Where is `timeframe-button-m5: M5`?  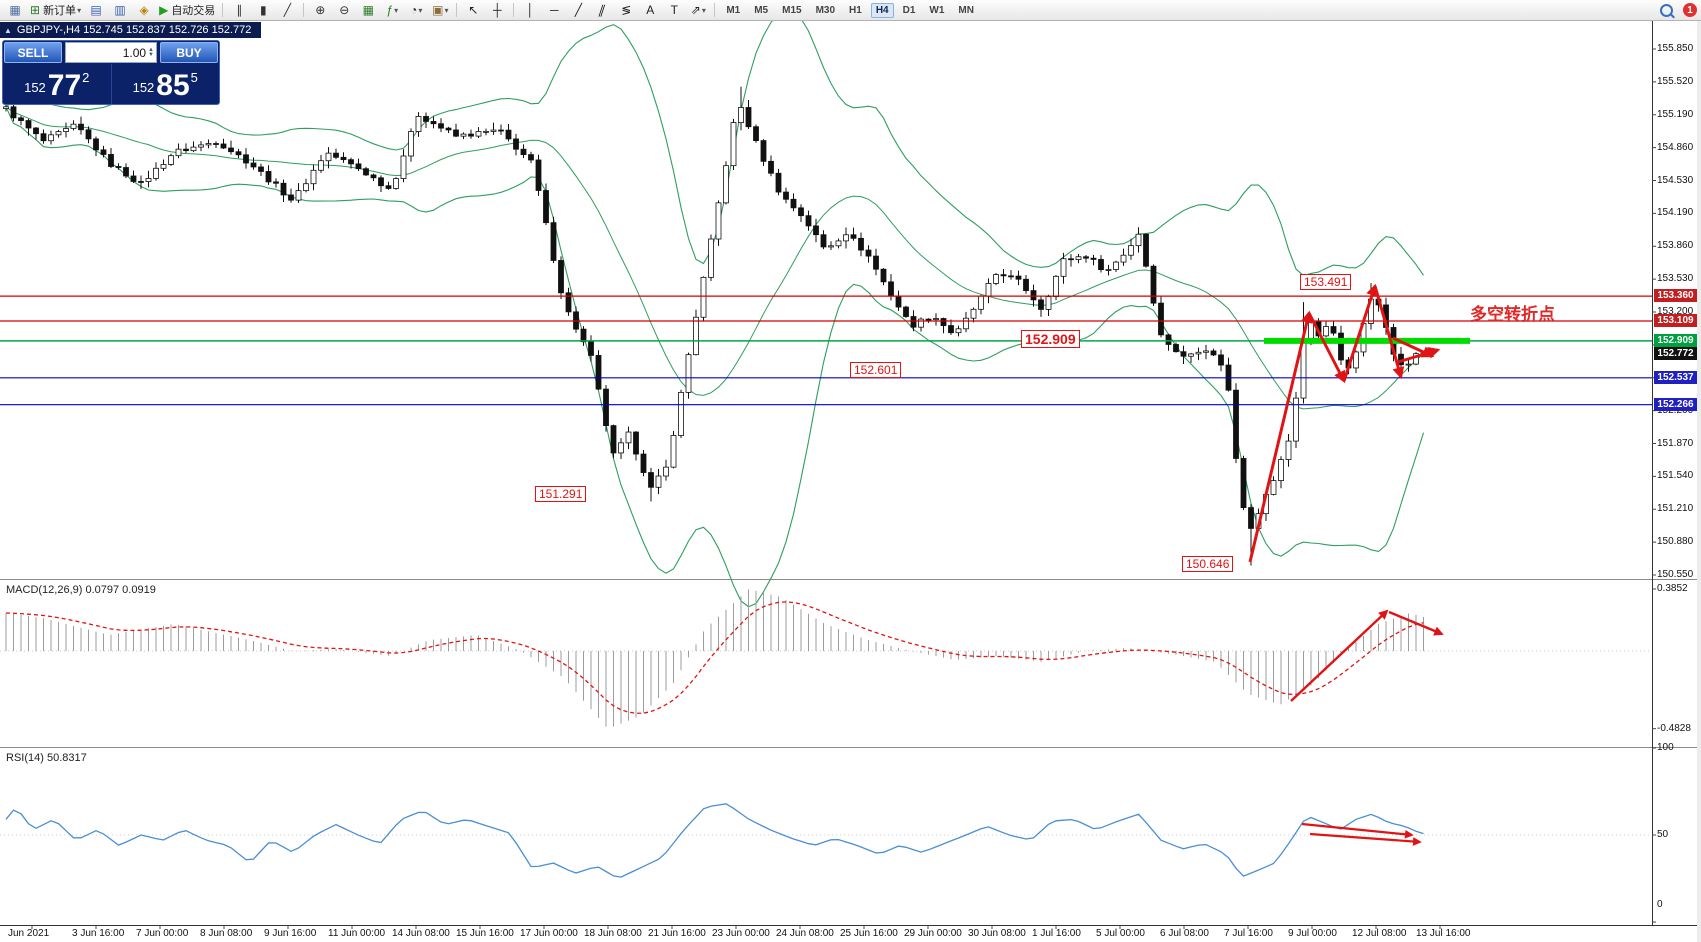 timeframe-button-m5: M5 is located at coordinates (761, 10).